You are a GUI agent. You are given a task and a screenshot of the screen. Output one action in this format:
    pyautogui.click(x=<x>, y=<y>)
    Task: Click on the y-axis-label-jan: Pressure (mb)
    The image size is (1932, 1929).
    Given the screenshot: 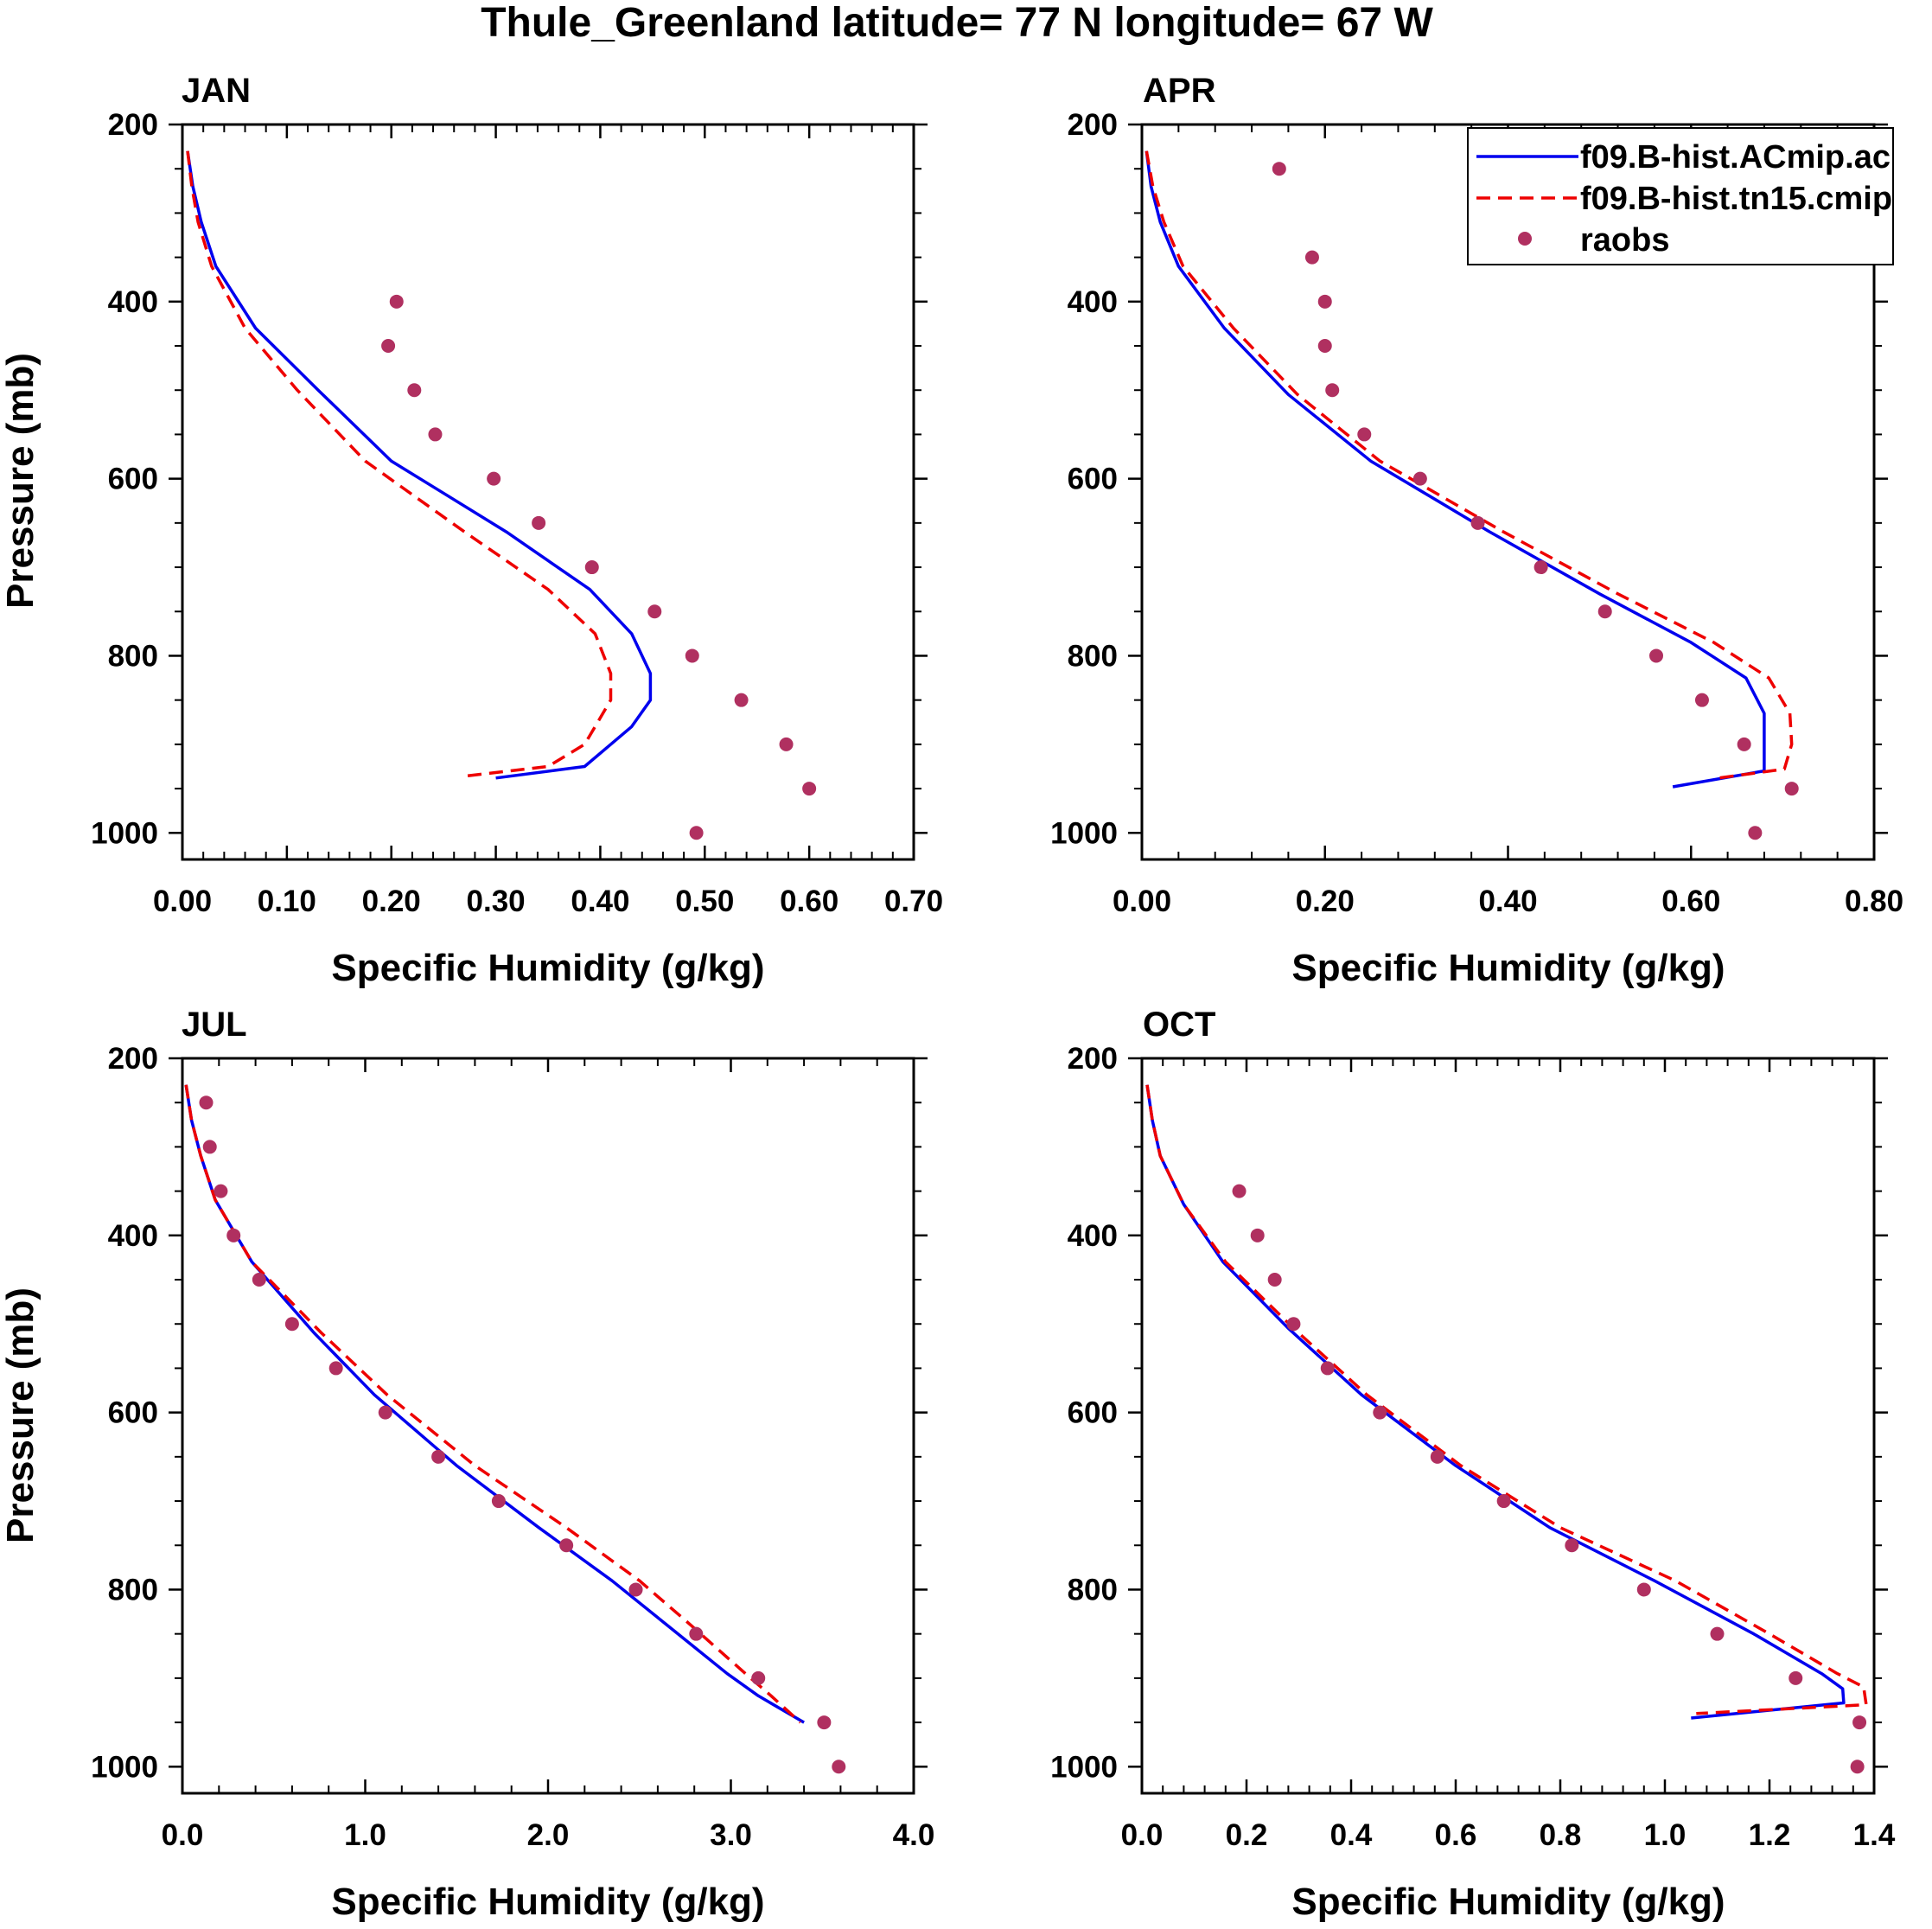 What is the action you would take?
    pyautogui.click(x=20, y=481)
    